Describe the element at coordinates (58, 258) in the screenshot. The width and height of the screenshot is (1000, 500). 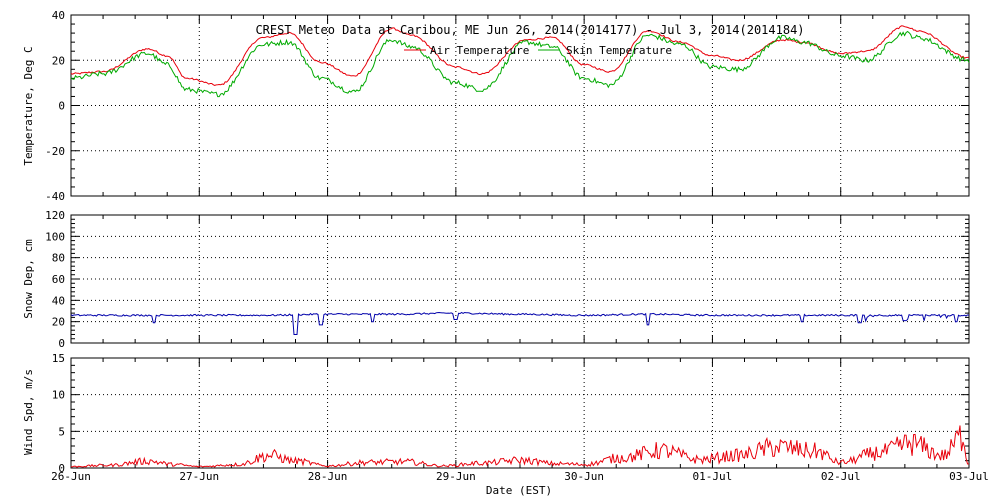
I see `snow-depth-y-tick-label: 80` at that location.